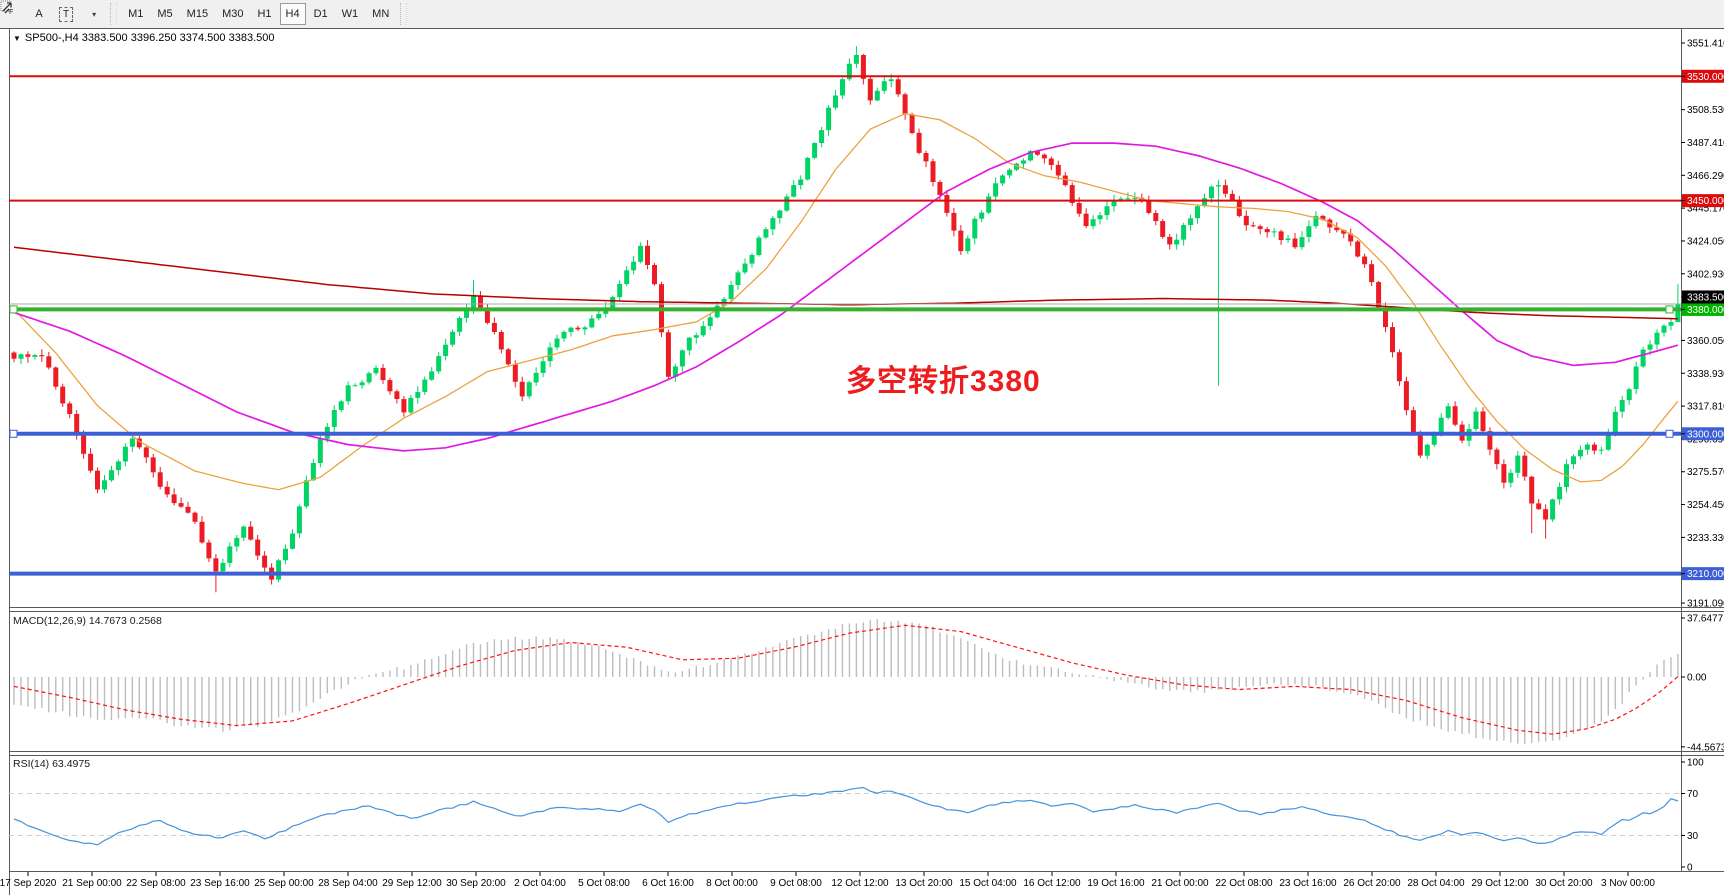 The image size is (1724, 895). I want to click on timeframe-button-mn: MN, so click(380, 14).